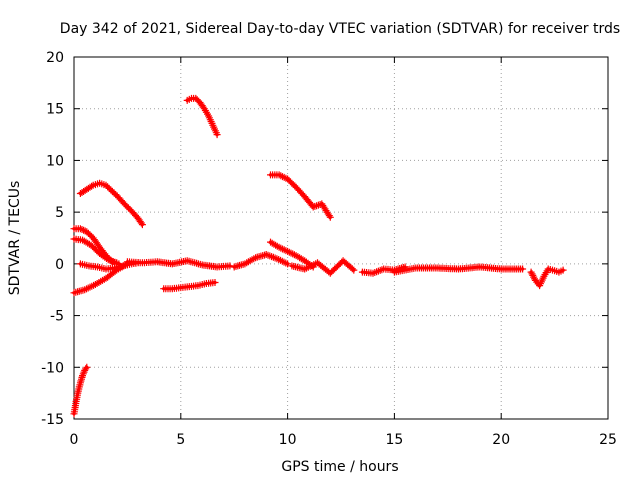 The width and height of the screenshot is (640, 480). I want to click on y-tick-label: -15, so click(52, 420).